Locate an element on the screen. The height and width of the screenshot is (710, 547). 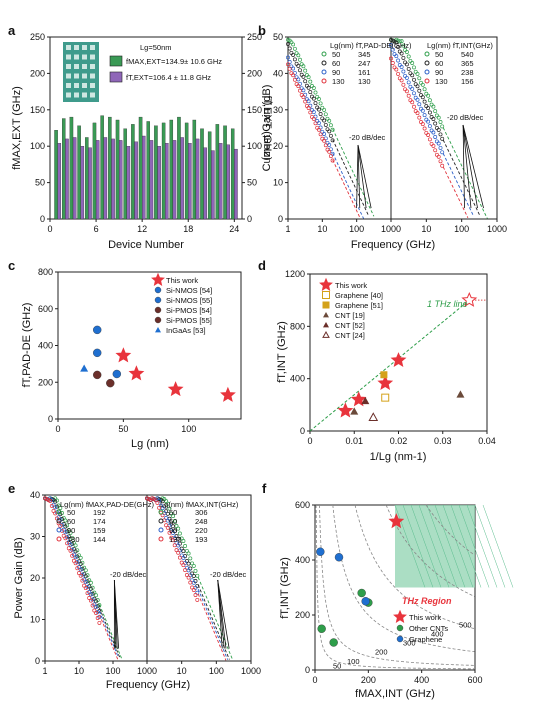
legend-label: Graphene [40] is located at coordinates (359, 295).